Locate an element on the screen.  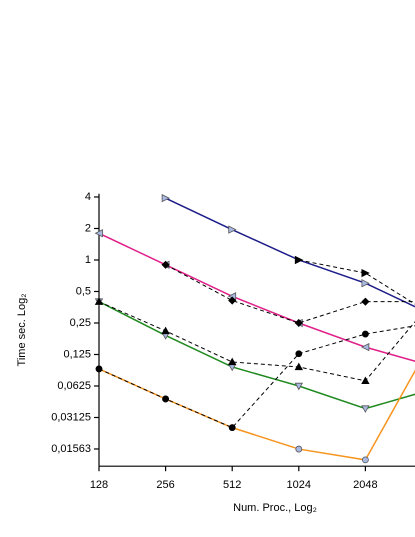
x-tick-label: 512 is located at coordinates (232, 485).